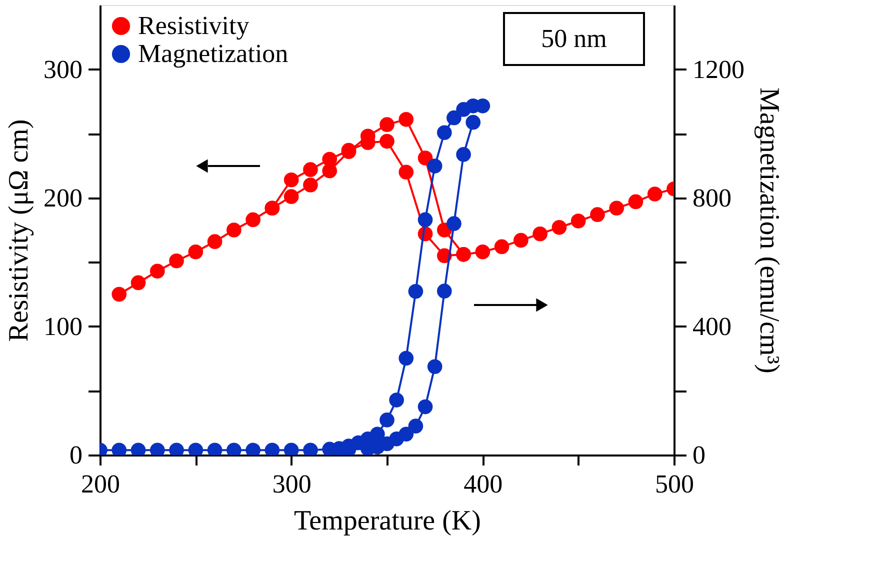 This screenshot has height=571, width=875. What do you see at coordinates (483, 484) in the screenshot?
I see `x-tick-label: 400` at bounding box center [483, 484].